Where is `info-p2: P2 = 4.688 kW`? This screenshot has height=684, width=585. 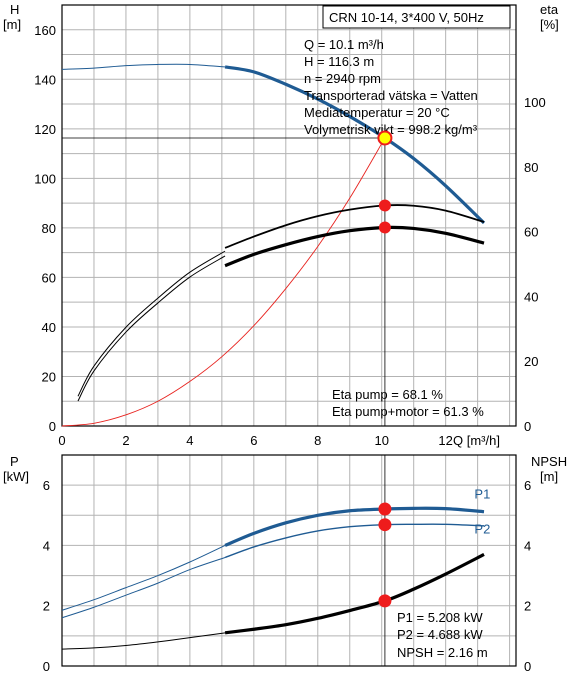
info-p2: P2 = 4.688 kW is located at coordinates (440, 634).